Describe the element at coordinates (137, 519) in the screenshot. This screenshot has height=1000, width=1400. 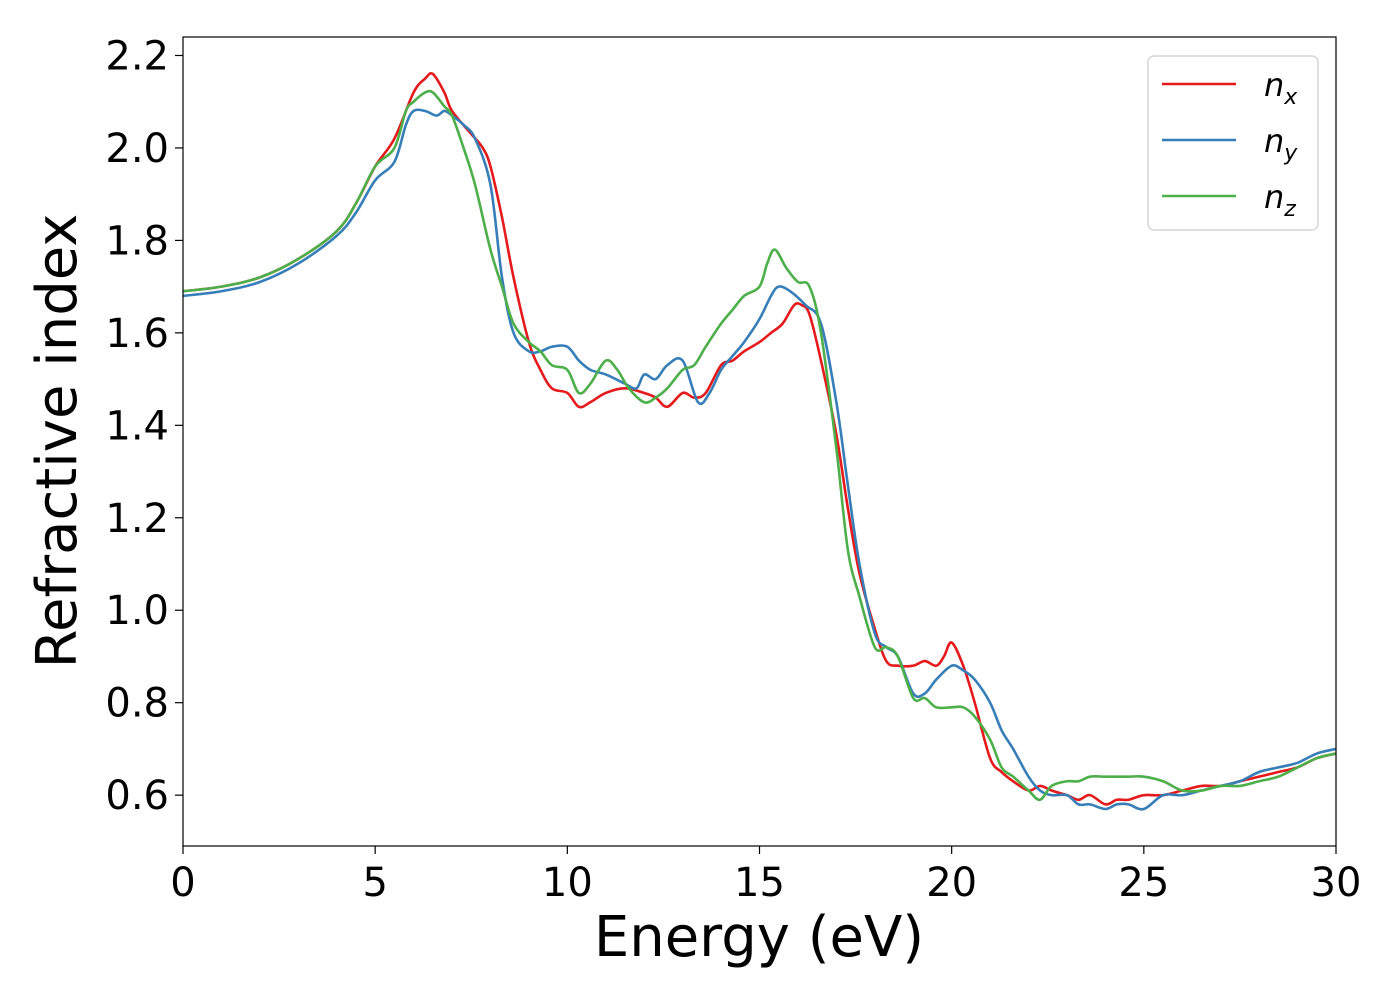
I see `y-tick-label: 1.2` at that location.